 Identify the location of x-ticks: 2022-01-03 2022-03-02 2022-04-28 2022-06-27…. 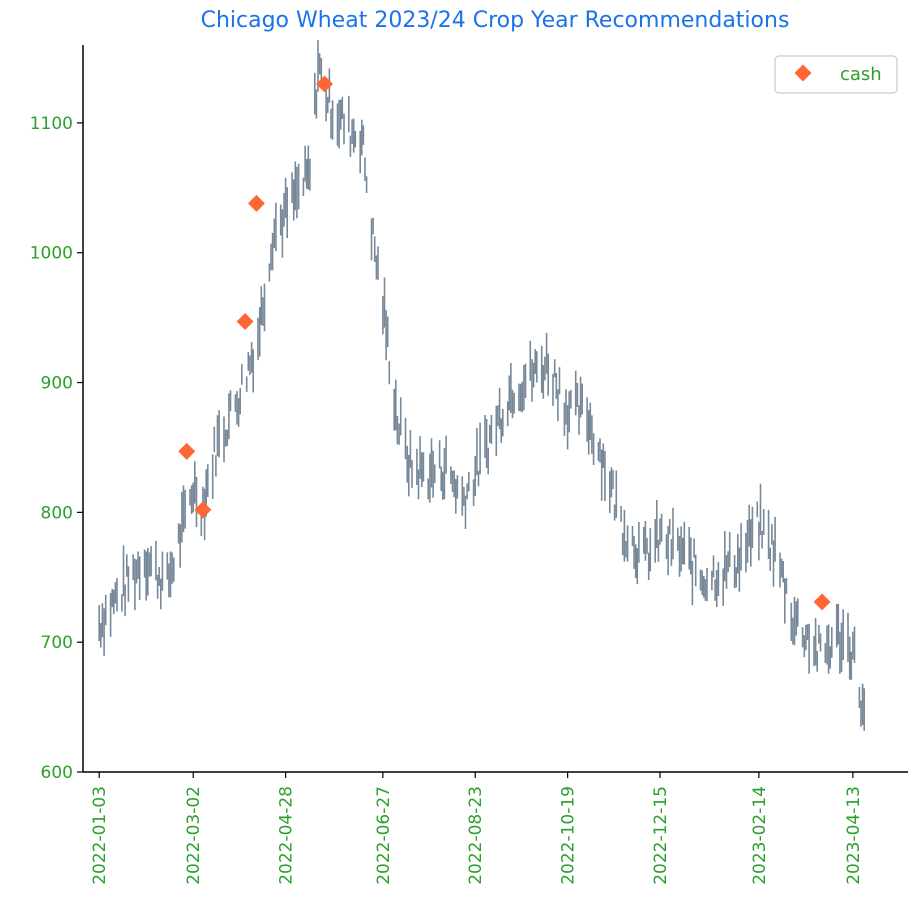
(477, 828).